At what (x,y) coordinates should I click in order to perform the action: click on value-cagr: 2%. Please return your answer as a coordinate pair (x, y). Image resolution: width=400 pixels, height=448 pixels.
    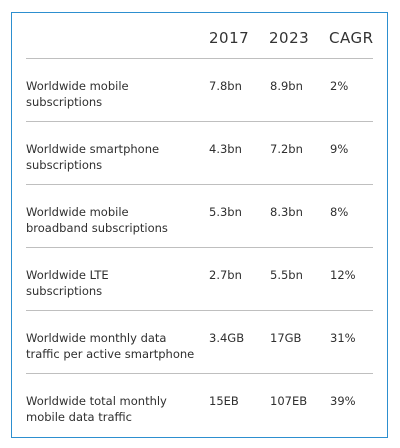
    Looking at the image, I should click on (339, 86).